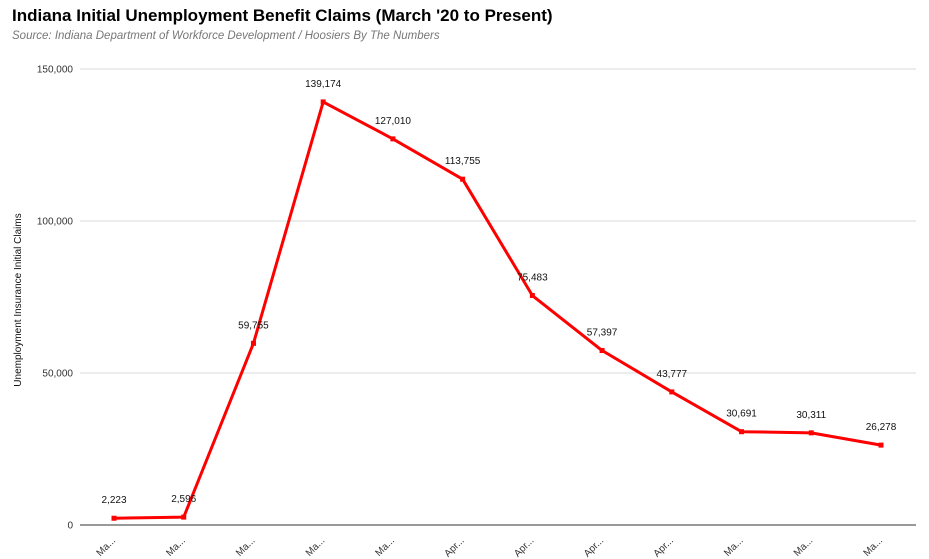  I want to click on y-axis-label: Unemployment Insurance Initial Claims, so click(18, 299).